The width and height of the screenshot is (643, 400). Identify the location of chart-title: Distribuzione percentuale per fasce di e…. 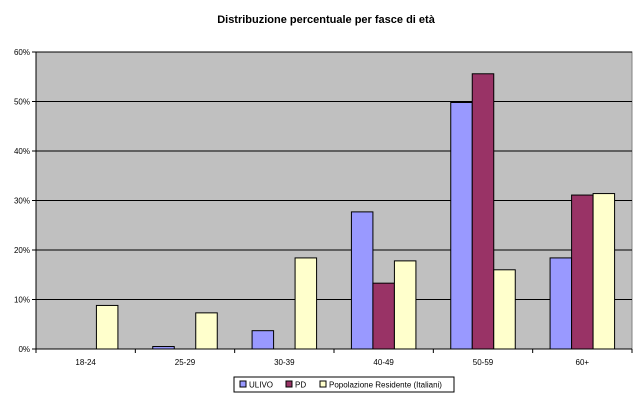
(326, 20).